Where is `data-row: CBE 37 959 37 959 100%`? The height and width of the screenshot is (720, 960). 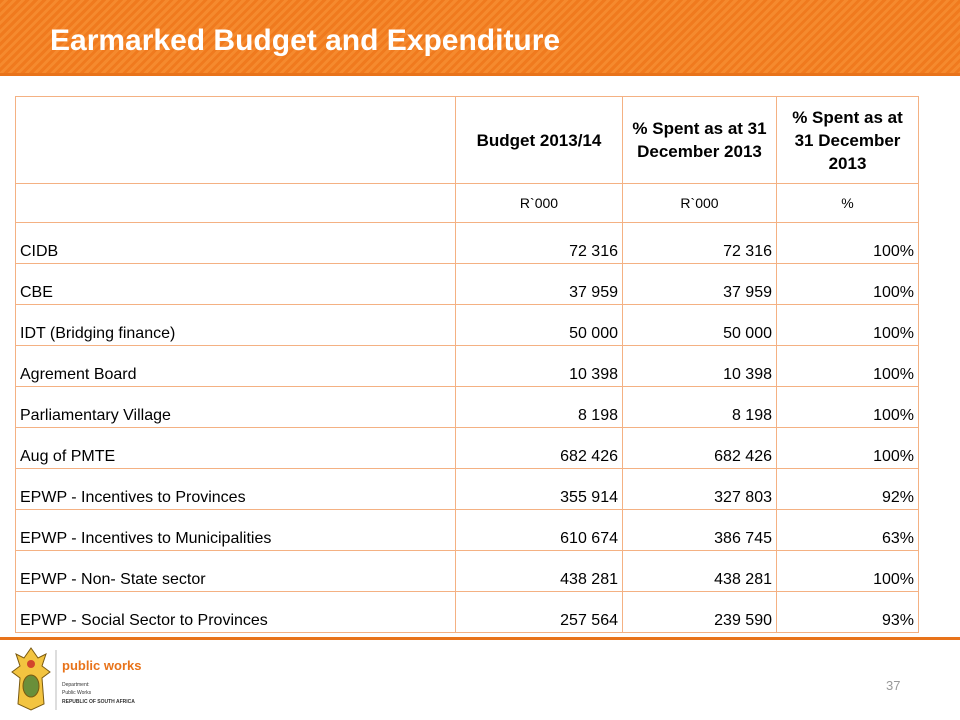
data-row: CBE 37 959 37 959 100% is located at coordinates (467, 284).